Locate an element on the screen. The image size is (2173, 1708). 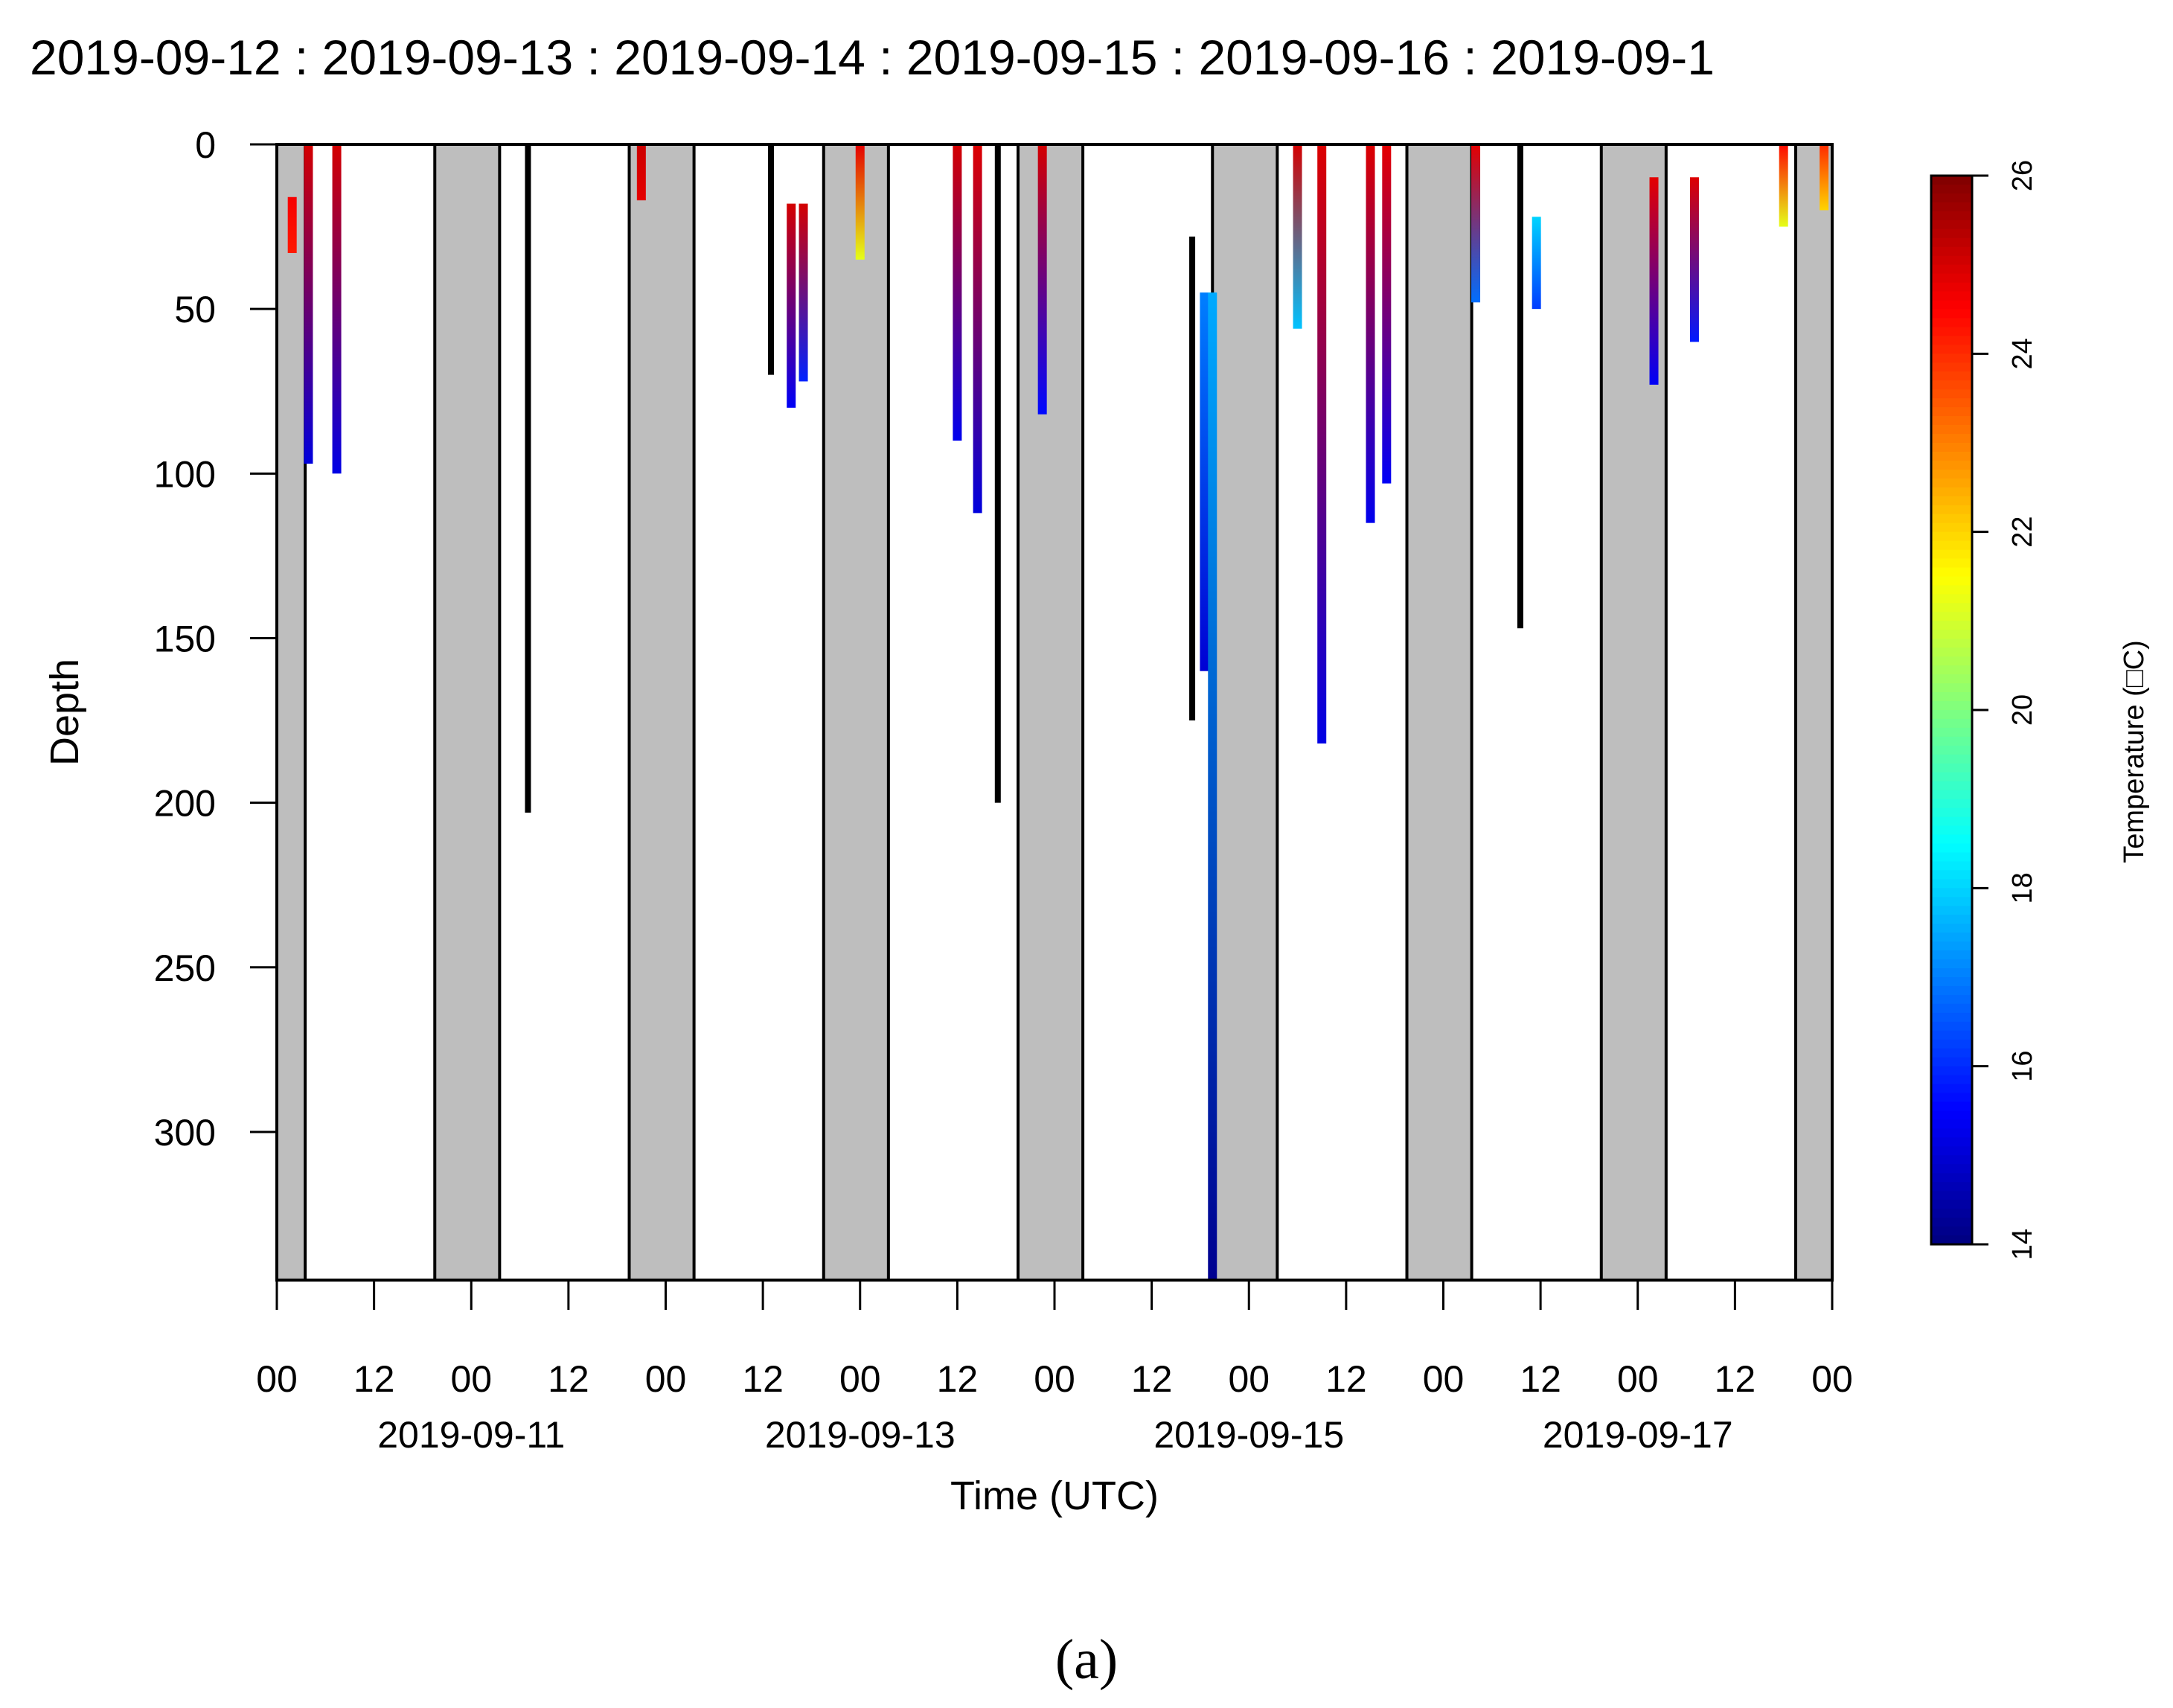
colorbar-tick-label: 26 is located at coordinates (2022, 176).